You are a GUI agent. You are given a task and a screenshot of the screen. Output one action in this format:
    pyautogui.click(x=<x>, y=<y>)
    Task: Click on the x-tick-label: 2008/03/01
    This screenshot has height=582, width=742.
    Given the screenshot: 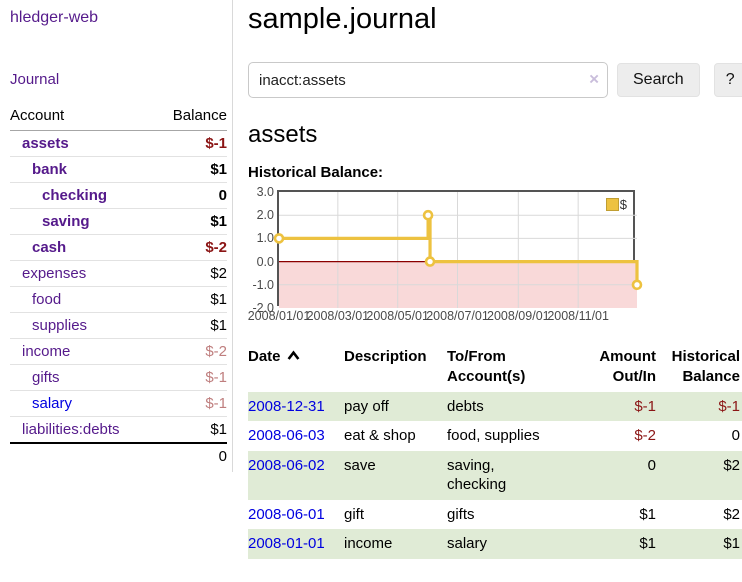 What is the action you would take?
    pyautogui.click(x=338, y=316)
    